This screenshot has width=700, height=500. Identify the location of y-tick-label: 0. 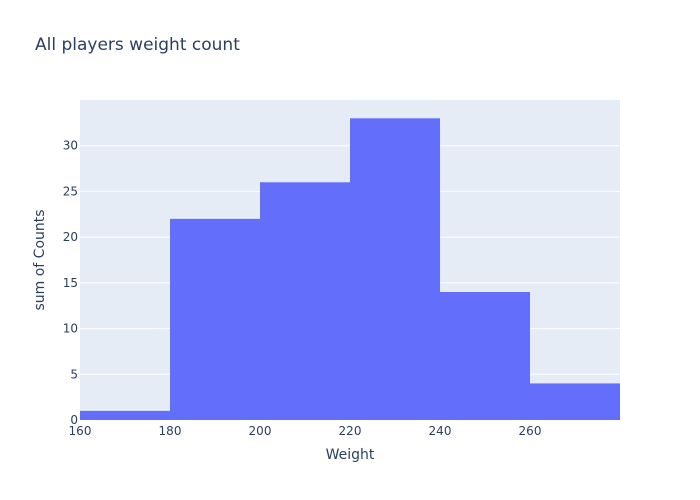
(74, 420).